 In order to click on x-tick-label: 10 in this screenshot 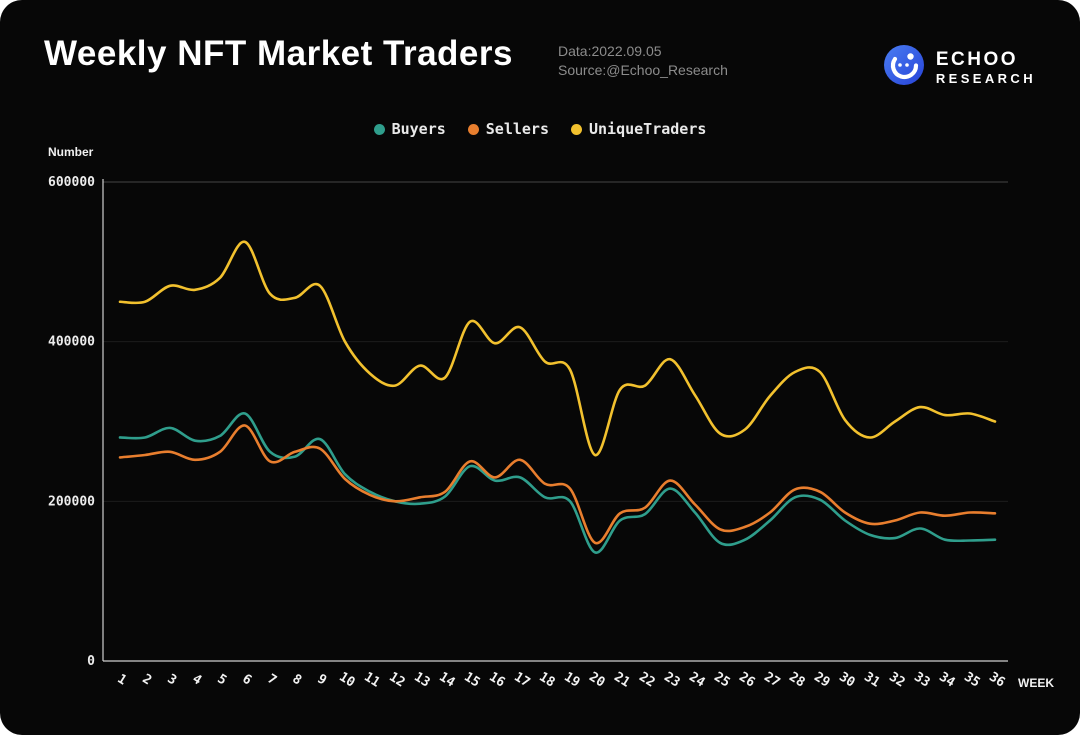, I will do `click(346, 680)`.